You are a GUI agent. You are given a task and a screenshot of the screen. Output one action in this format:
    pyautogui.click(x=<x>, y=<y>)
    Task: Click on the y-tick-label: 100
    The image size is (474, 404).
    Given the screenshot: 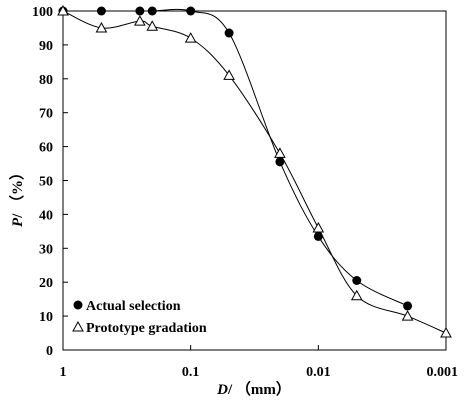 What is the action you would take?
    pyautogui.click(x=42, y=12)
    